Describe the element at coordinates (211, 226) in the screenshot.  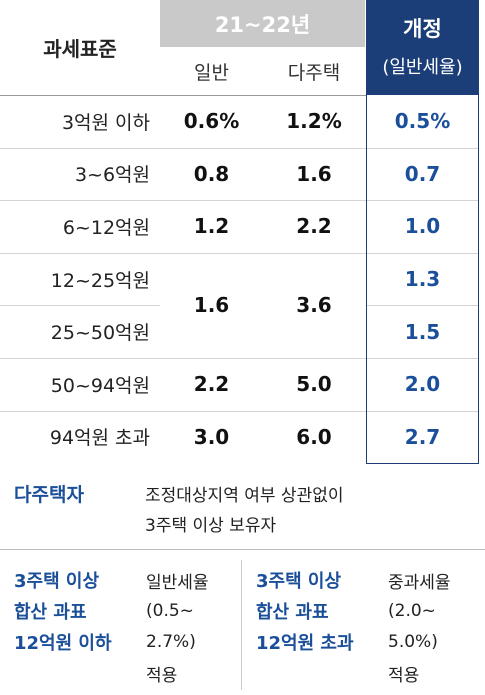
I see `general-cell: 1.2` at that location.